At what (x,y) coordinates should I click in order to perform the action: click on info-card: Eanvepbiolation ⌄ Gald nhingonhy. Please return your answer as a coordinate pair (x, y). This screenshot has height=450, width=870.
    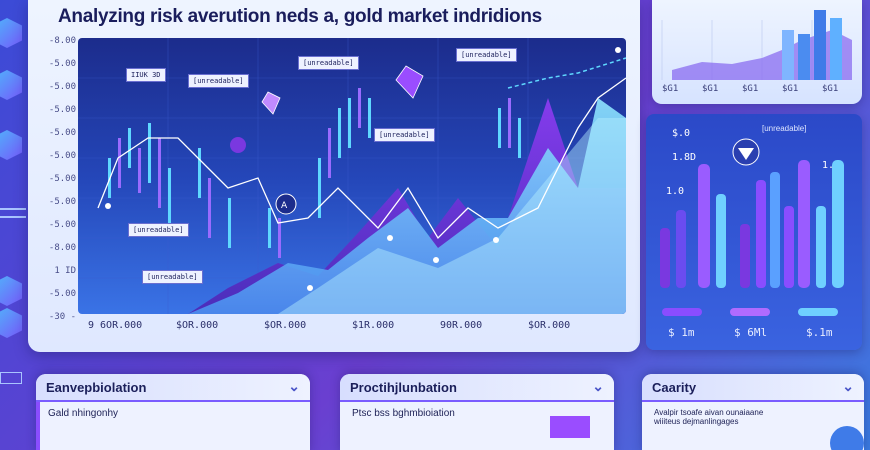
    Looking at the image, I should click on (173, 412).